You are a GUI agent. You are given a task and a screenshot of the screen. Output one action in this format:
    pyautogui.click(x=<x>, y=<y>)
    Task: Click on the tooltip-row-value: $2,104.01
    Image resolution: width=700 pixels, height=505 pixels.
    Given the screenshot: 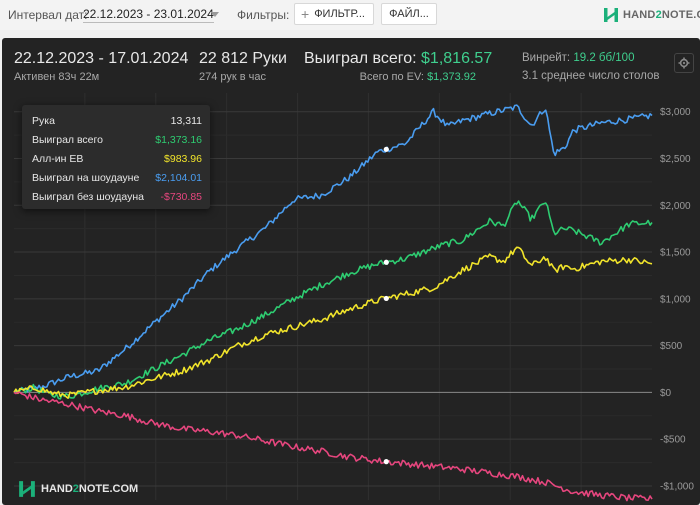 What is the action you would take?
    pyautogui.click(x=178, y=178)
    